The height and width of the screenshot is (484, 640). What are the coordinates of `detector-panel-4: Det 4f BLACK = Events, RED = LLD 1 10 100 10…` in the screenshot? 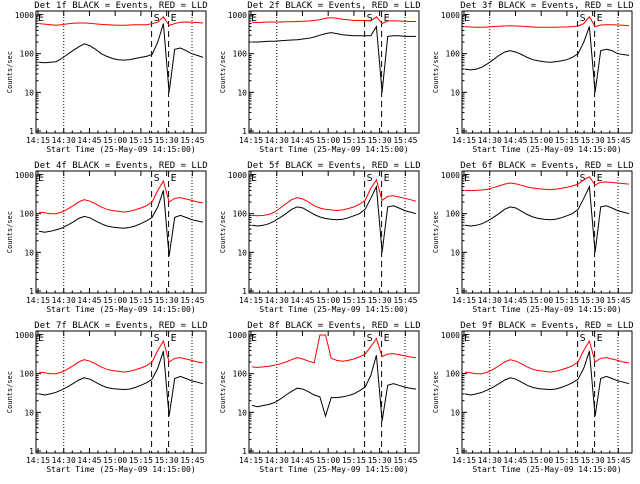 It's located at (107, 237).